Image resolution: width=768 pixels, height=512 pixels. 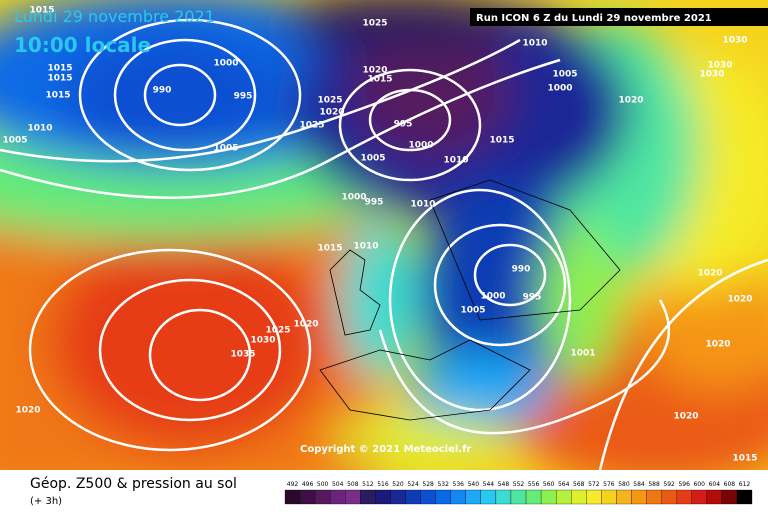 I want to click on scale-label: 492, so click(x=293, y=484).